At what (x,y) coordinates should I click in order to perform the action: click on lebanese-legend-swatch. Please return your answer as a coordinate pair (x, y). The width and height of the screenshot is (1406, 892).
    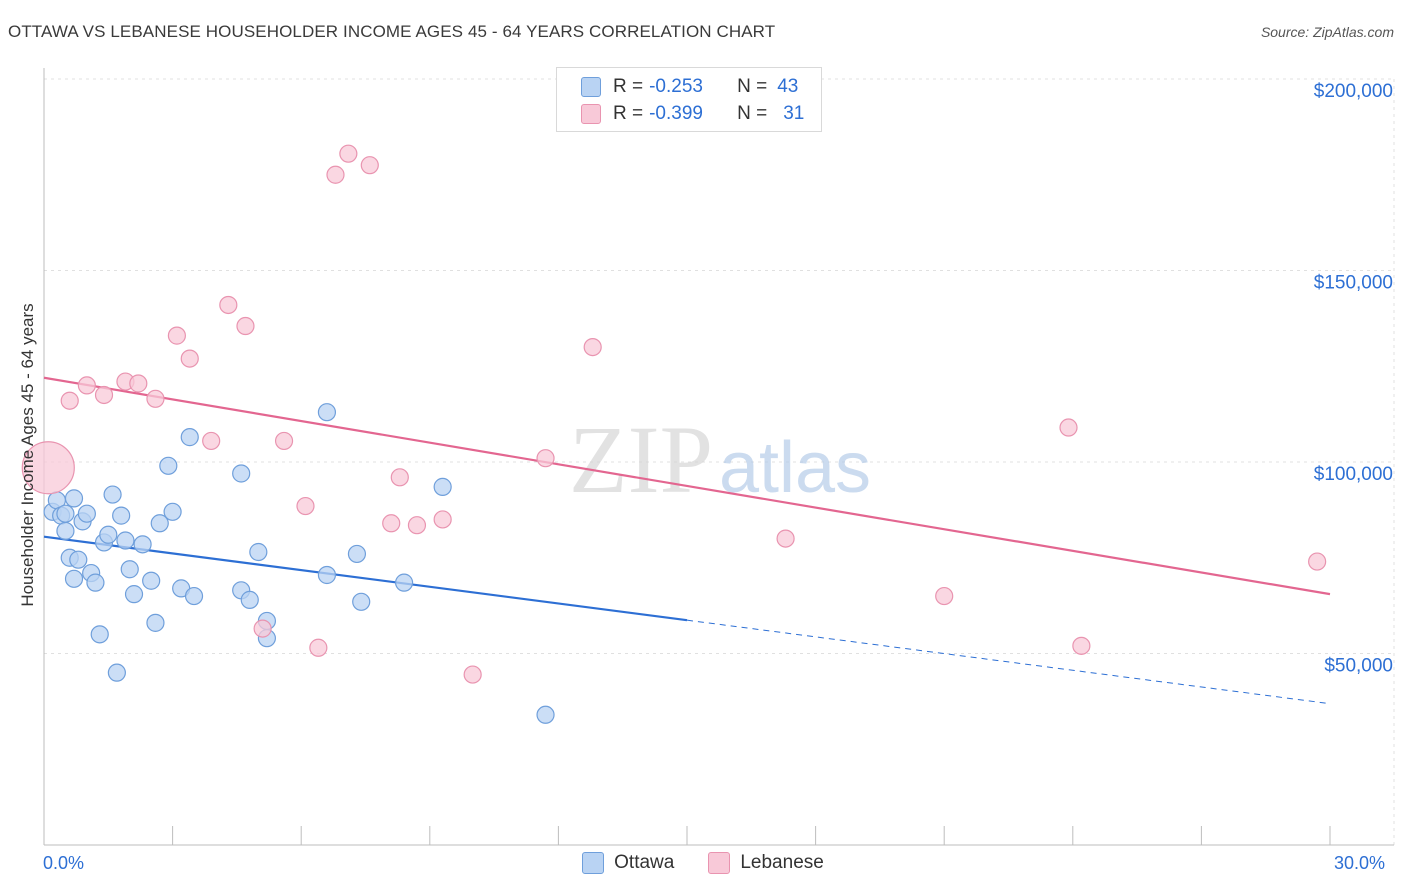
    Looking at the image, I should click on (719, 863).